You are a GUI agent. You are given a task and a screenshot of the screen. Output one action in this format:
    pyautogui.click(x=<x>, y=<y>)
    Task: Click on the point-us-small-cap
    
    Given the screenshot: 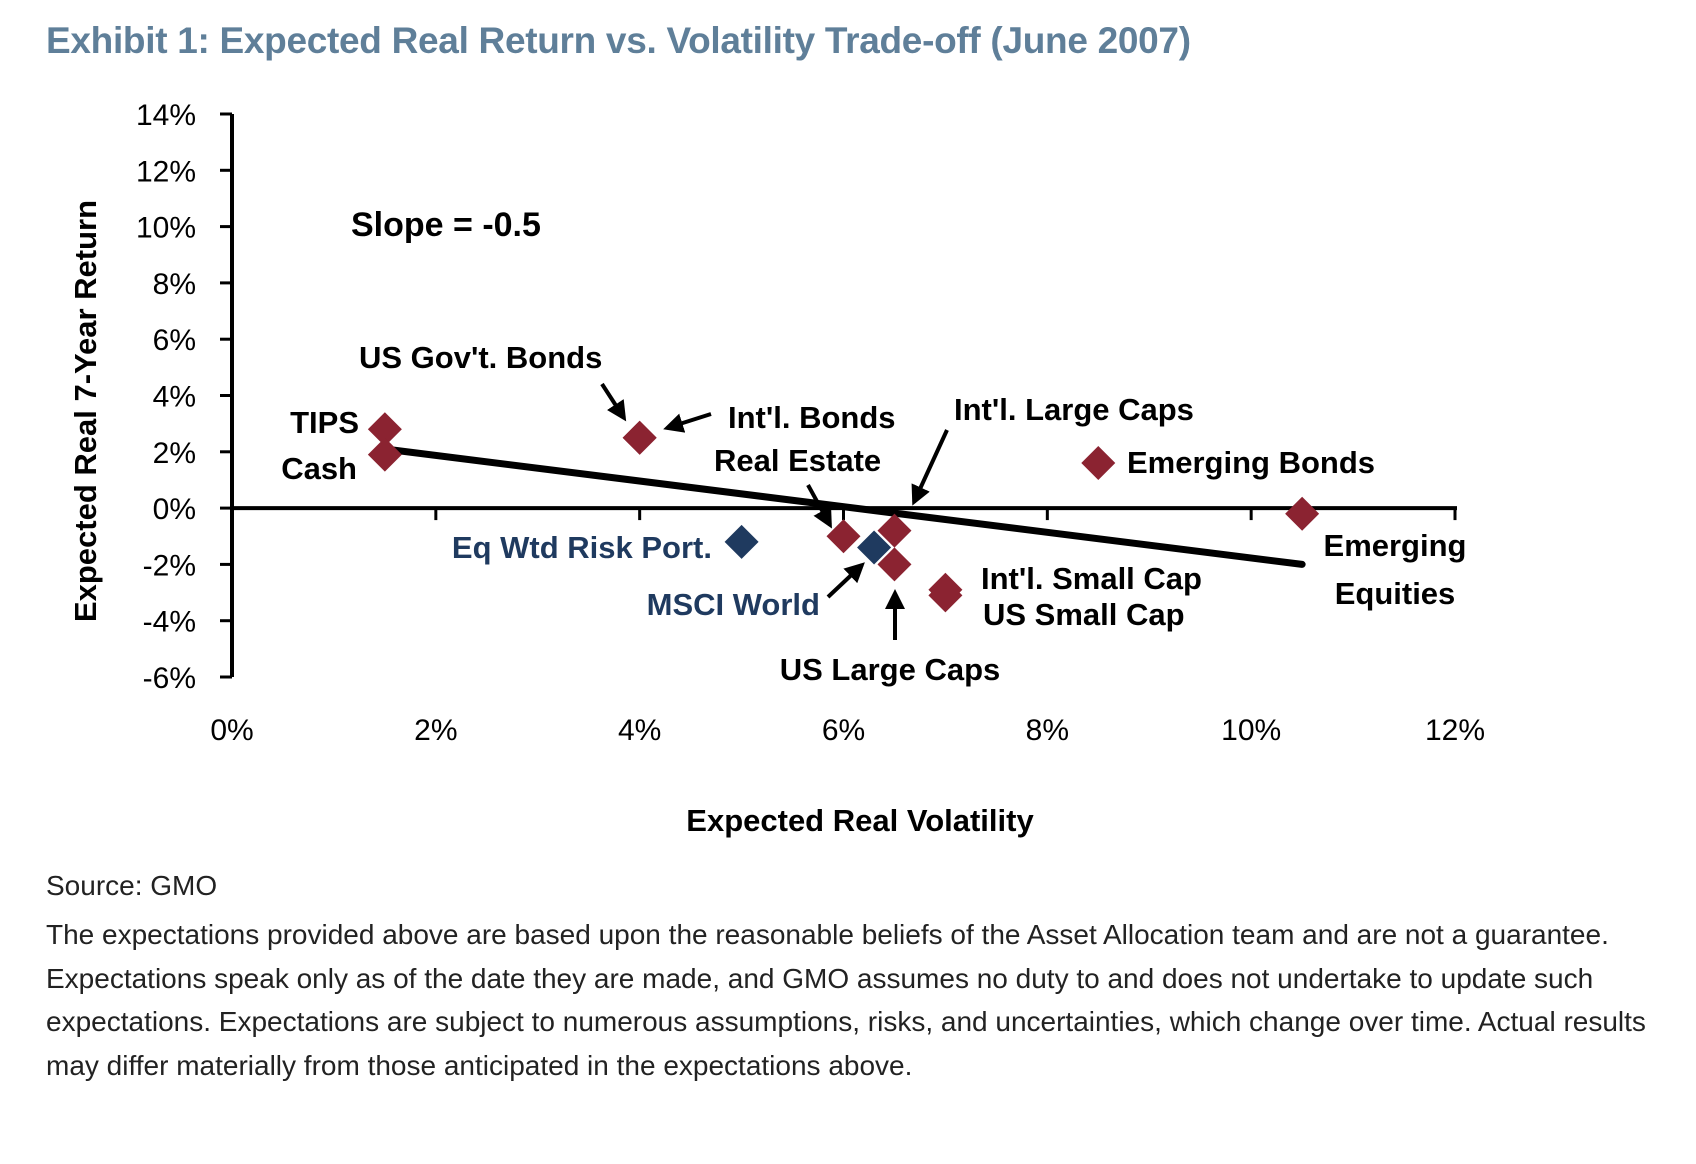 What is the action you would take?
    pyautogui.click(x=945, y=595)
    